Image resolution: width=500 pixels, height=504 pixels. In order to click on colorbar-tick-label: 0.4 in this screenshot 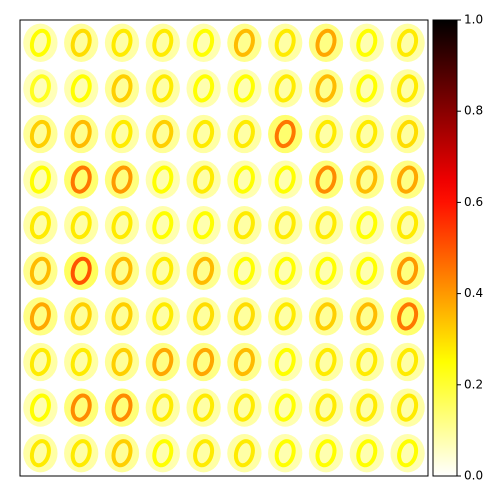, I will do `click(473, 293)`.